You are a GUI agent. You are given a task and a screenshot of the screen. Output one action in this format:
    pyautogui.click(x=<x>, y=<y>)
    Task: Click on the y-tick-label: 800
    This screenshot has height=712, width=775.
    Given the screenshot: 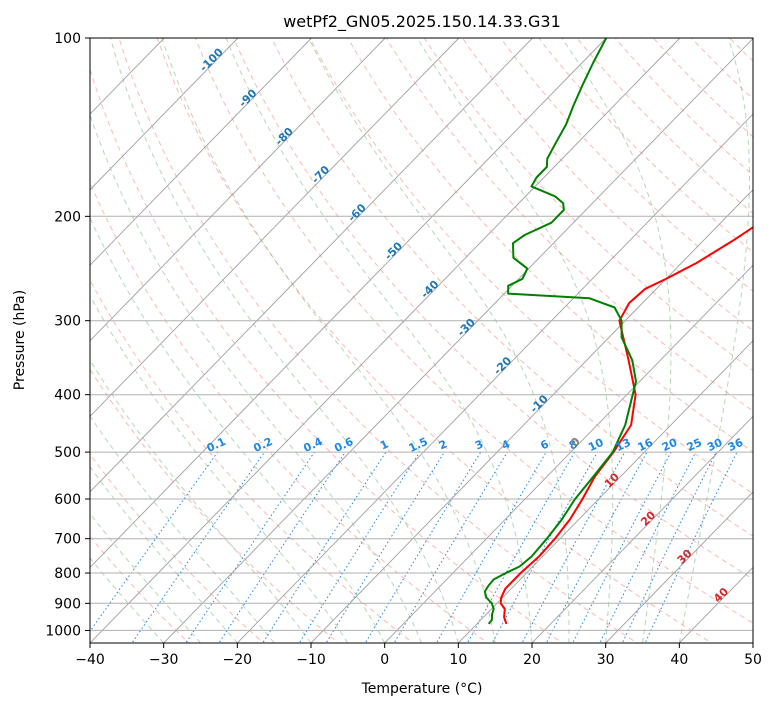 What is the action you would take?
    pyautogui.click(x=67, y=574)
    